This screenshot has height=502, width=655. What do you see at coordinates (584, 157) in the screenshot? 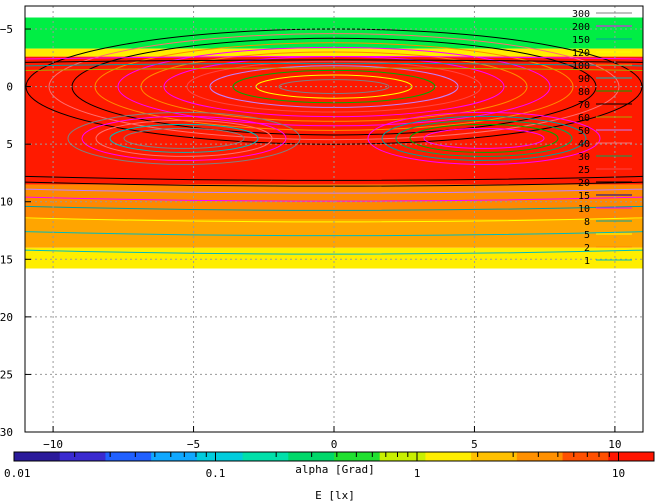
I see `legend-label: 30` at bounding box center [584, 157].